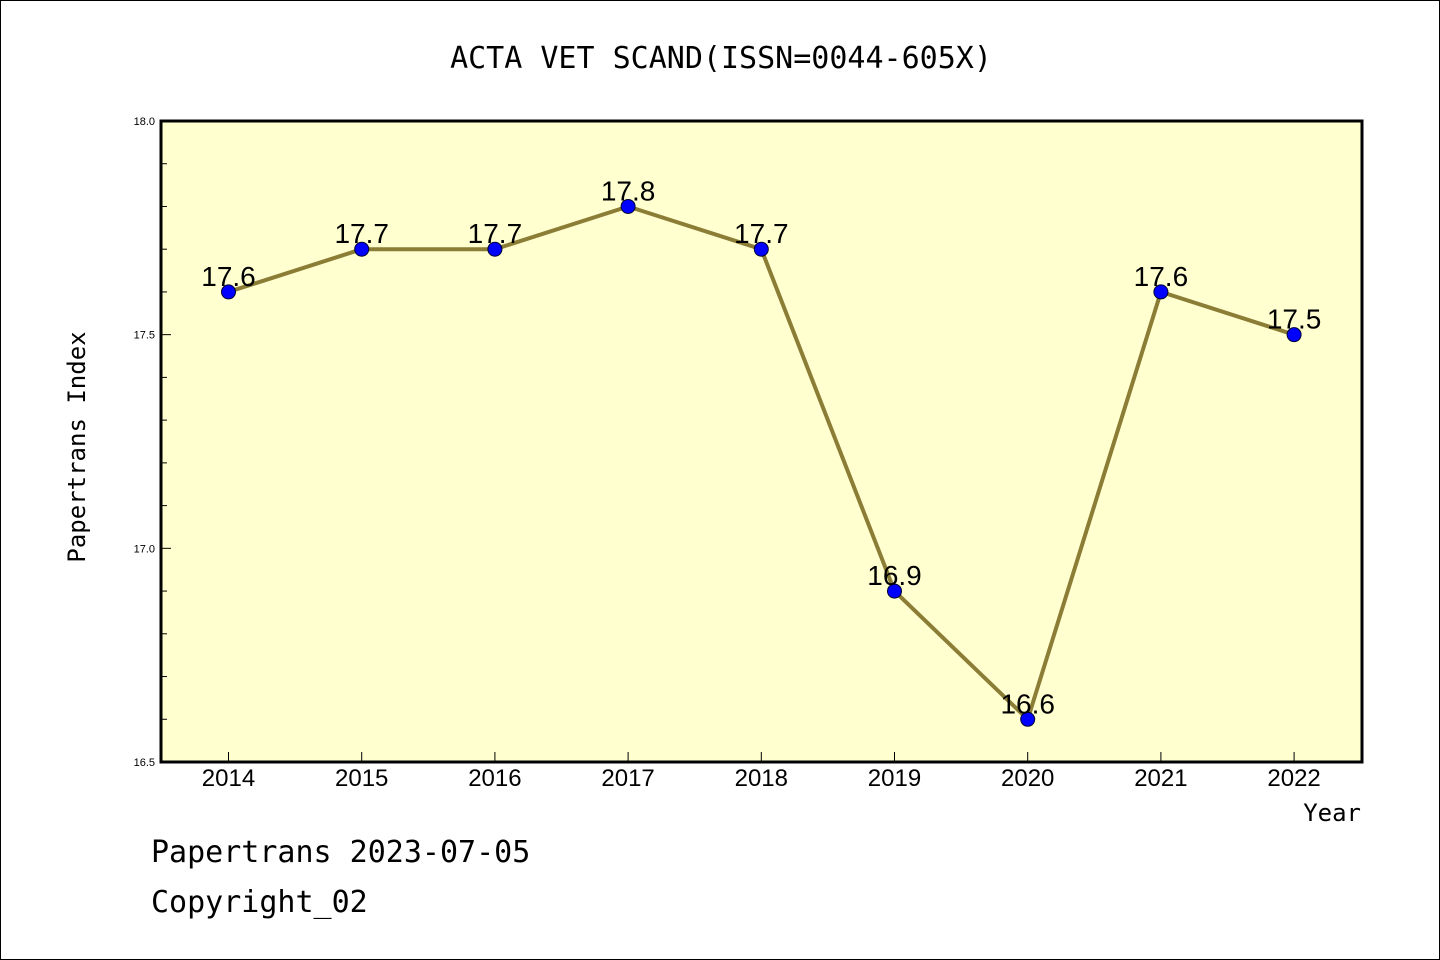  I want to click on data-label: 17.8, so click(628, 190).